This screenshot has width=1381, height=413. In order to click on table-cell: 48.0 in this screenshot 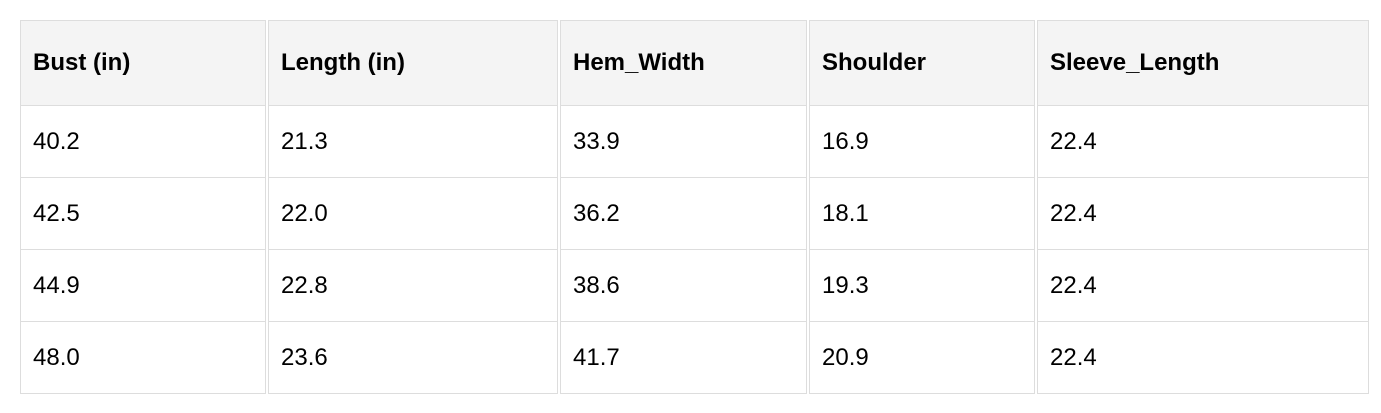, I will do `click(143, 358)`.